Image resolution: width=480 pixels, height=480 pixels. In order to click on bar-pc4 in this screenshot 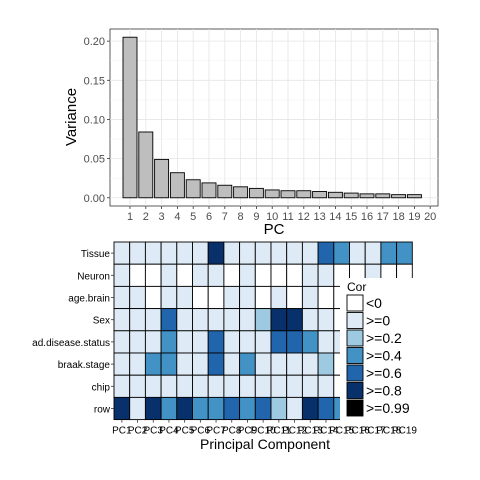, I will do `click(177, 185)`.